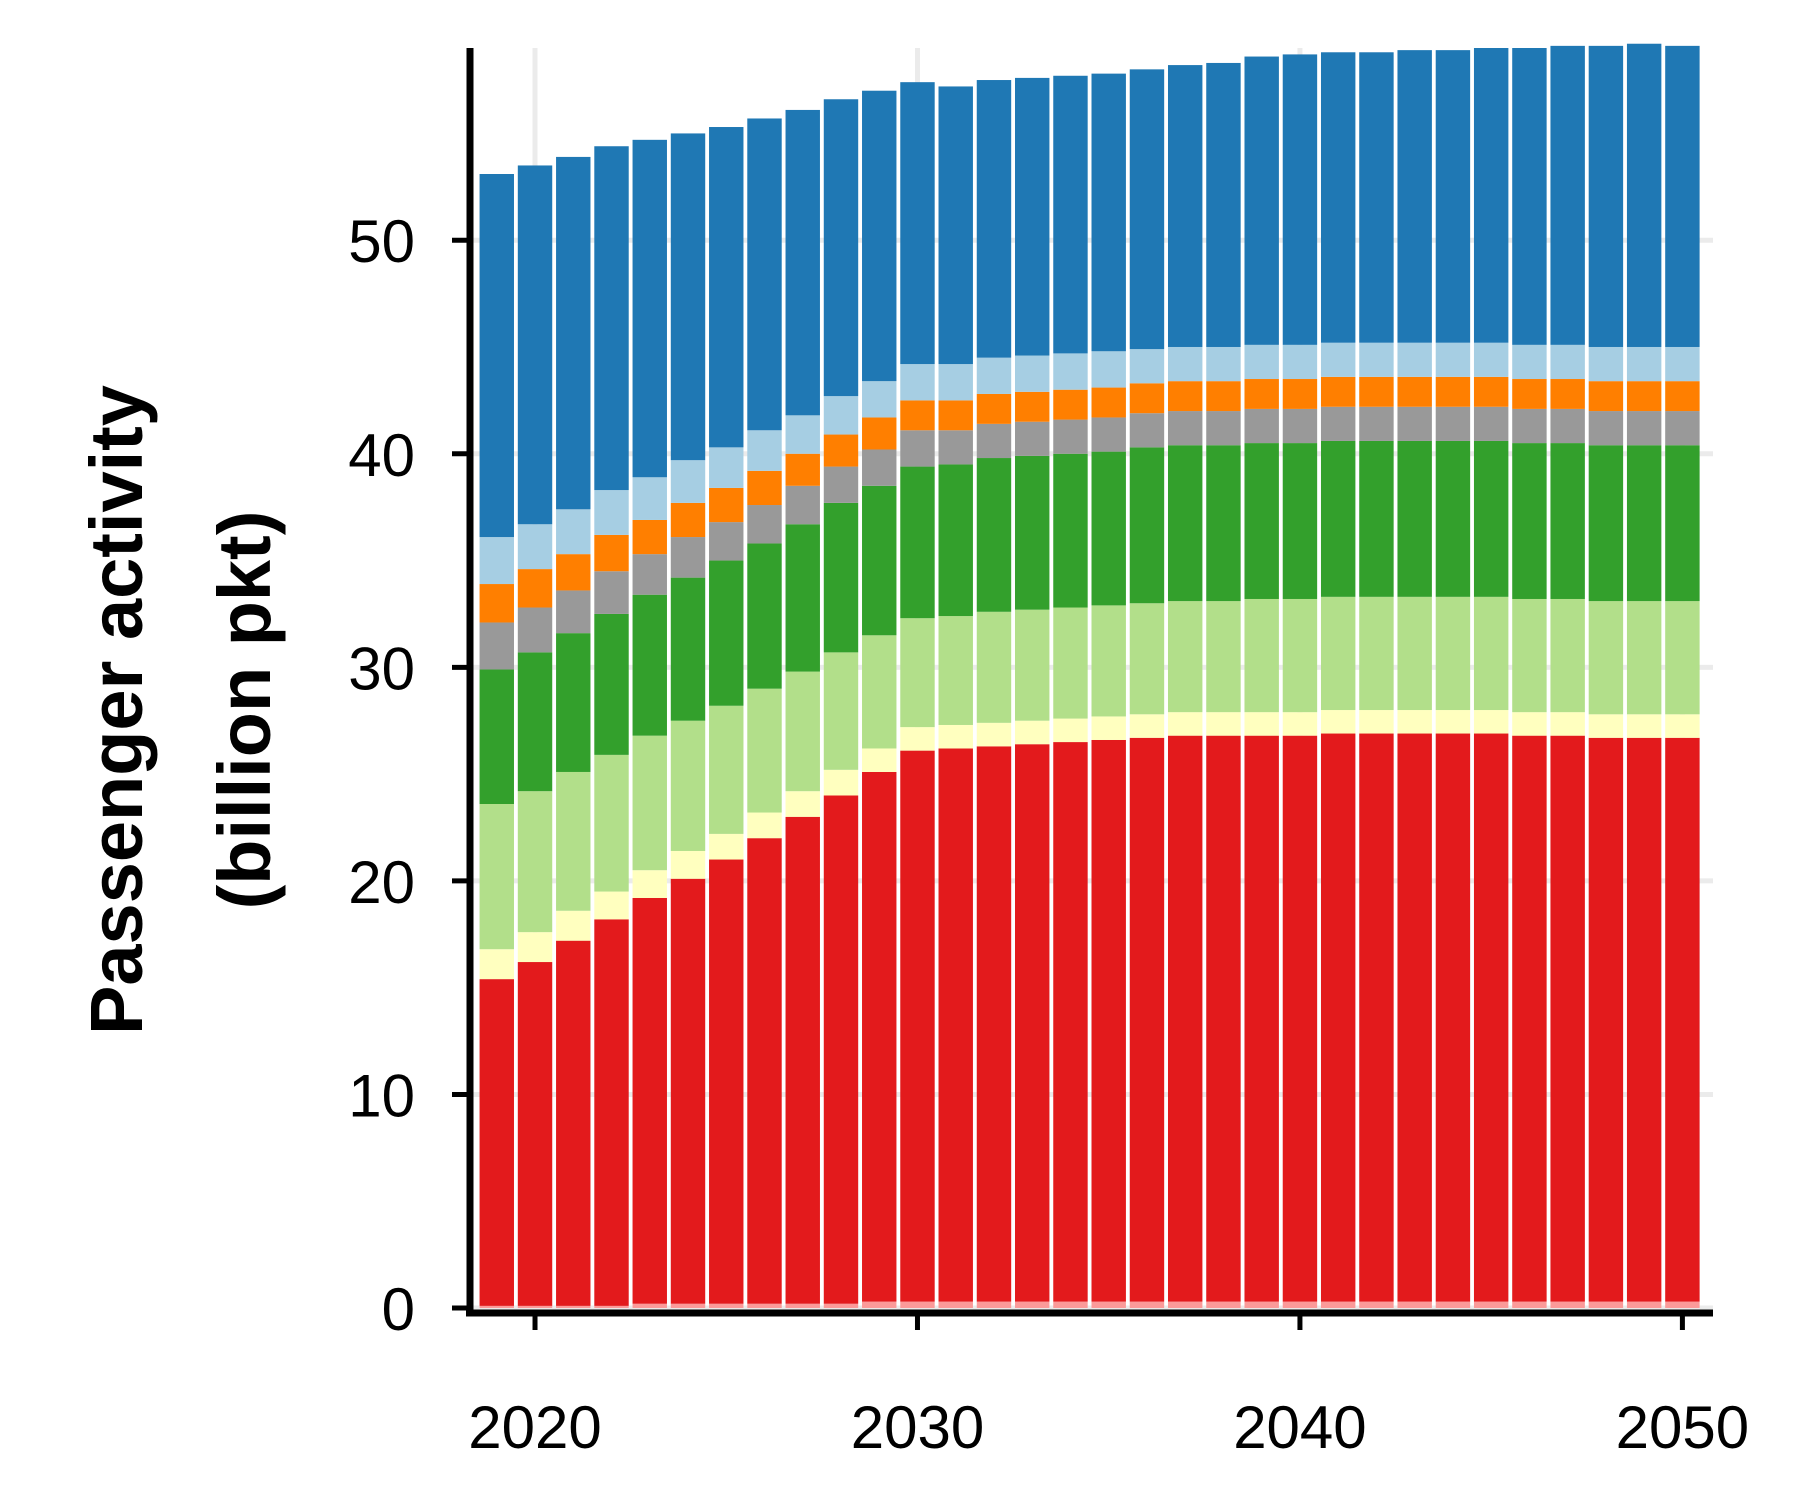 The width and height of the screenshot is (1800, 1500). What do you see at coordinates (381, 1095) in the screenshot?
I see `y-tick-label-10: 10` at bounding box center [381, 1095].